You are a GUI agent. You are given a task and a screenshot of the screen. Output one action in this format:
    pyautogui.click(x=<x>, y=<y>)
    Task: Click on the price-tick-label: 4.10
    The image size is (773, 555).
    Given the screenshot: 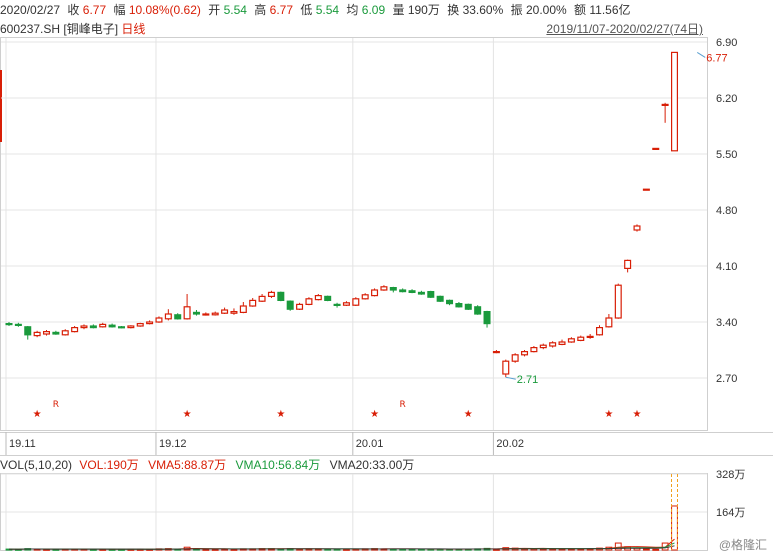 What is the action you would take?
    pyautogui.click(x=726, y=267)
    